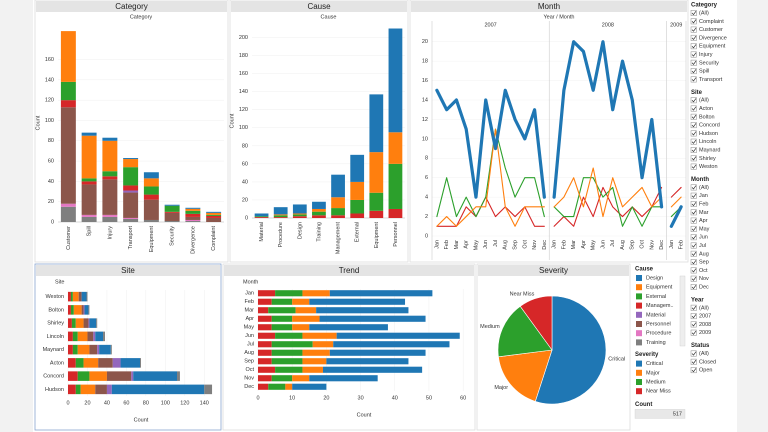 The image size is (768, 432). What do you see at coordinates (654, 278) in the screenshot?
I see `legend-label: Design` at bounding box center [654, 278].